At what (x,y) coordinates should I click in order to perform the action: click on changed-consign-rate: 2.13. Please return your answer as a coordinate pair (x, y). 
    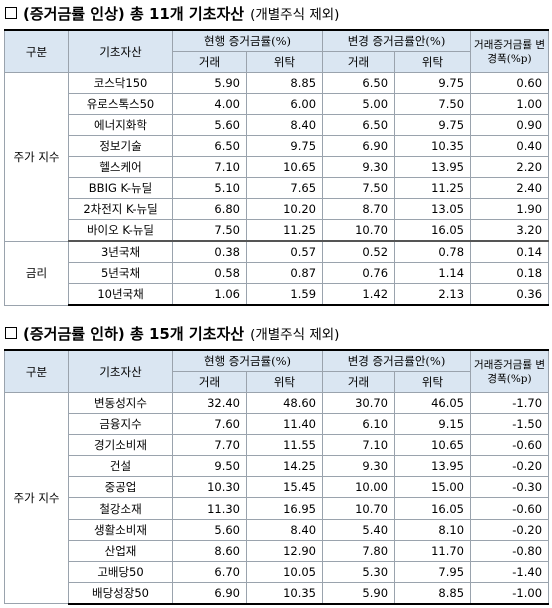
    Looking at the image, I should click on (433, 294).